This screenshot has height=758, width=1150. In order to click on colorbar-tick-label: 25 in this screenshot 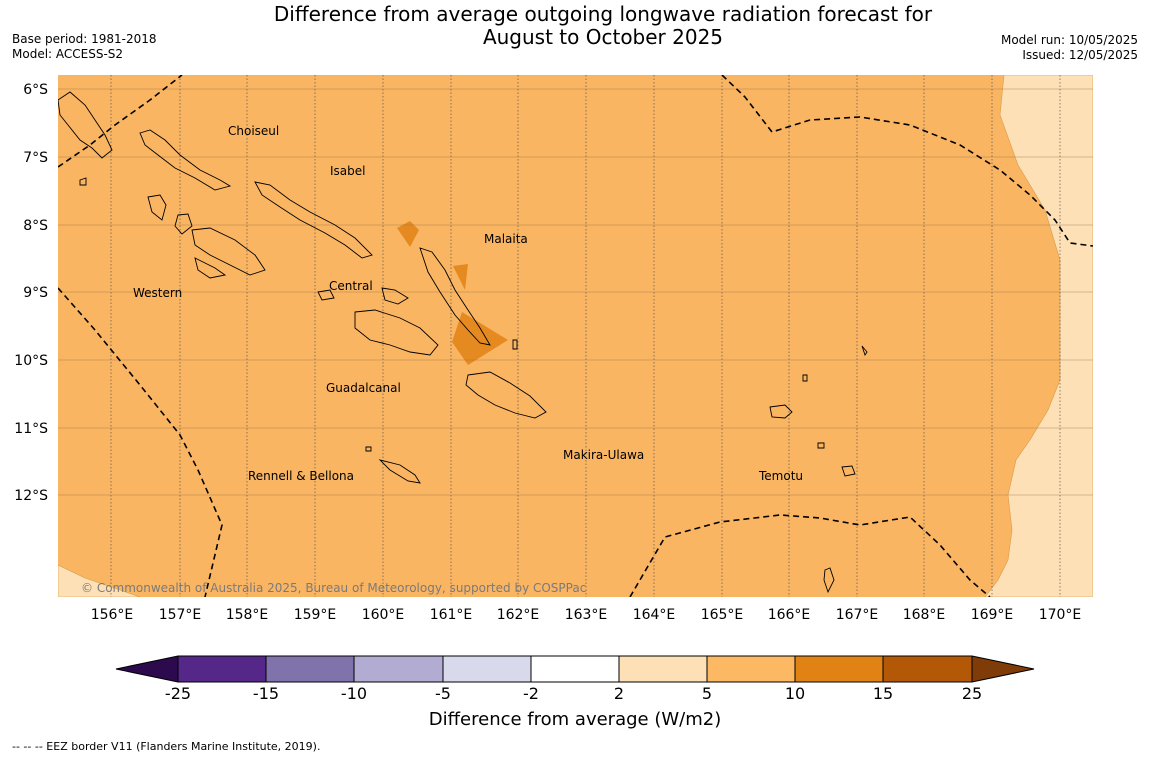, I will do `click(972, 693)`.